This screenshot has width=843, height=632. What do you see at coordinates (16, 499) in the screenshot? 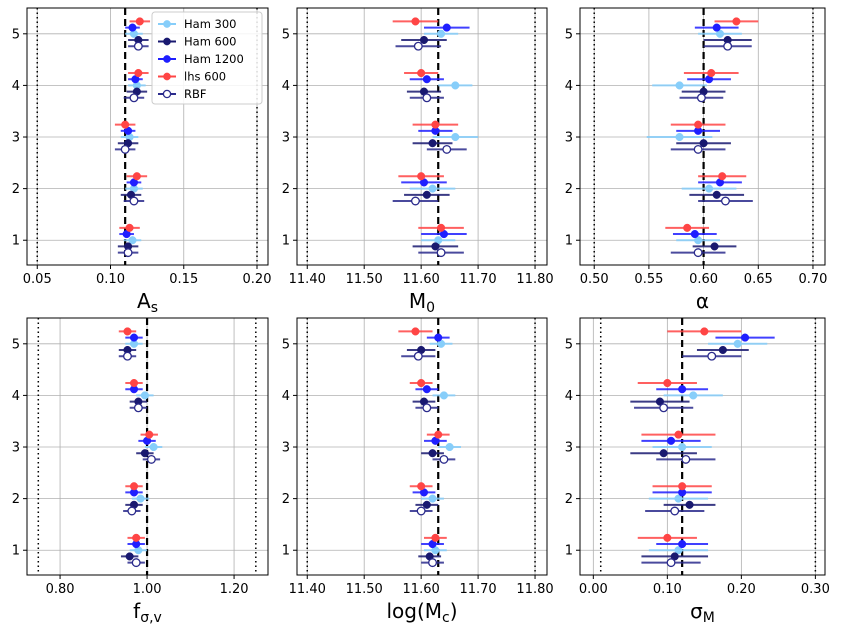
I see `y-tick-label: 2` at bounding box center [16, 499].